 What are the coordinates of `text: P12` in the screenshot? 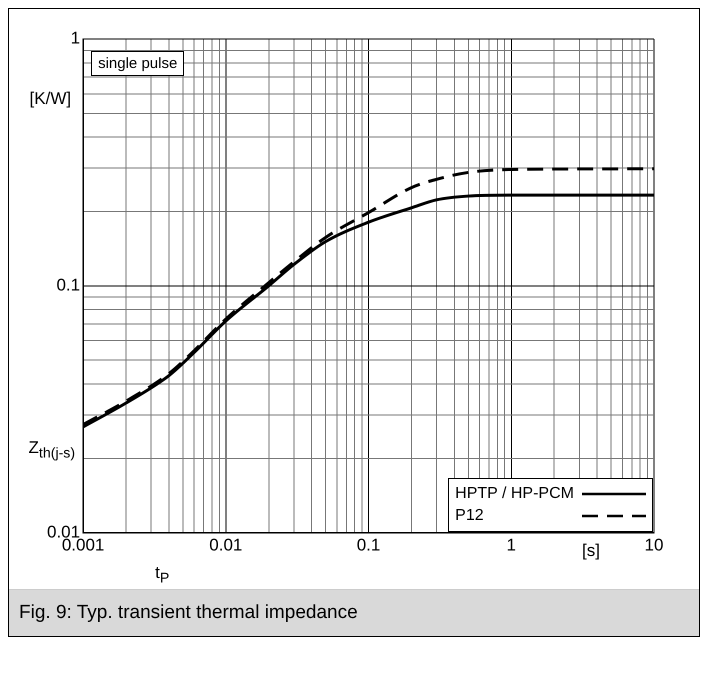 It's located at (469, 516).